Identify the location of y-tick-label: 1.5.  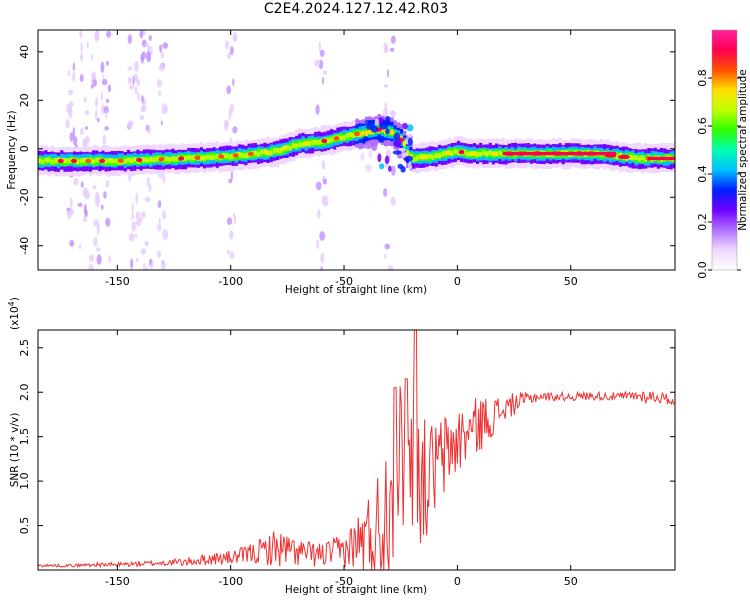
(24, 437).